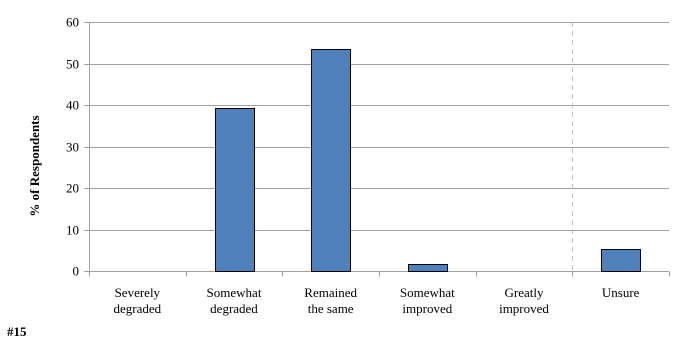 The width and height of the screenshot is (677, 352). What do you see at coordinates (524, 300) in the screenshot?
I see `x-category-label-4: Greatly improved` at bounding box center [524, 300].